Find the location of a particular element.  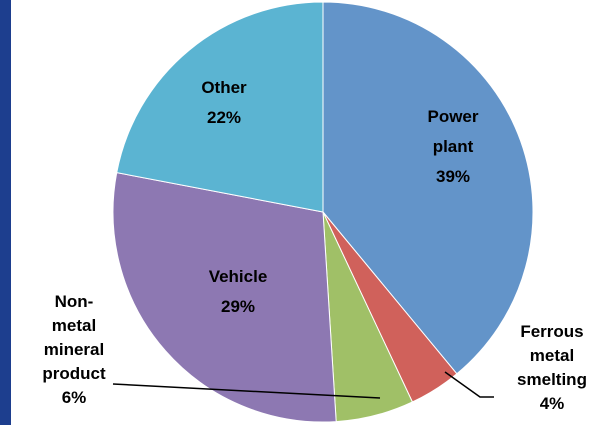

slice-label: Non-metal mineral product 6% is located at coordinates (74, 350).